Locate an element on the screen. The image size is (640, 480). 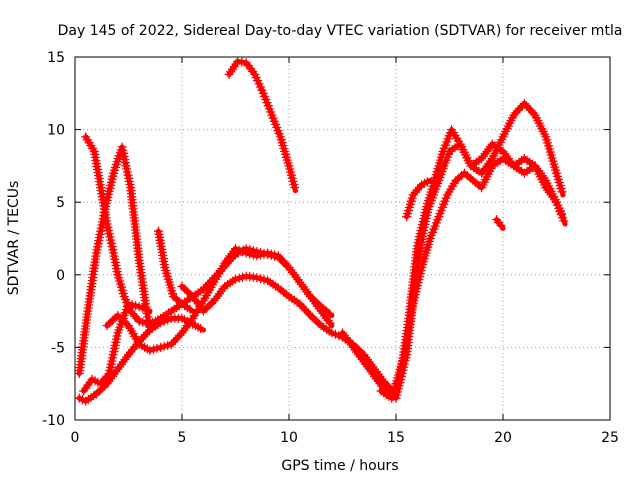
series-trace is located at coordinates (262, 126).